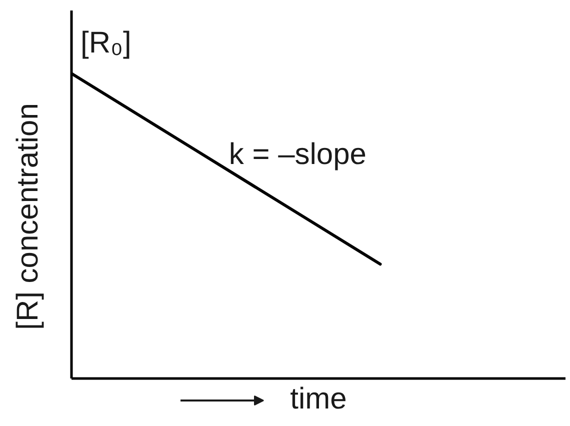  What do you see at coordinates (297, 154) in the screenshot?
I see `annotation: k = –slope` at bounding box center [297, 154].